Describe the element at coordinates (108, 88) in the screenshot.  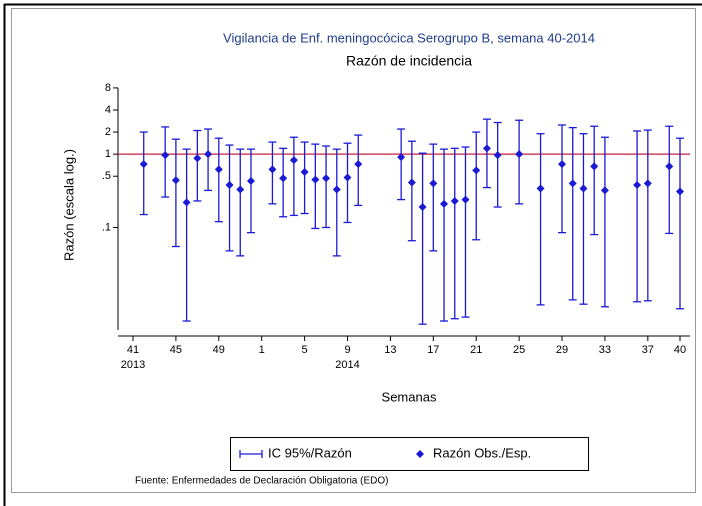
I see `y-tick-label: 8` at that location.